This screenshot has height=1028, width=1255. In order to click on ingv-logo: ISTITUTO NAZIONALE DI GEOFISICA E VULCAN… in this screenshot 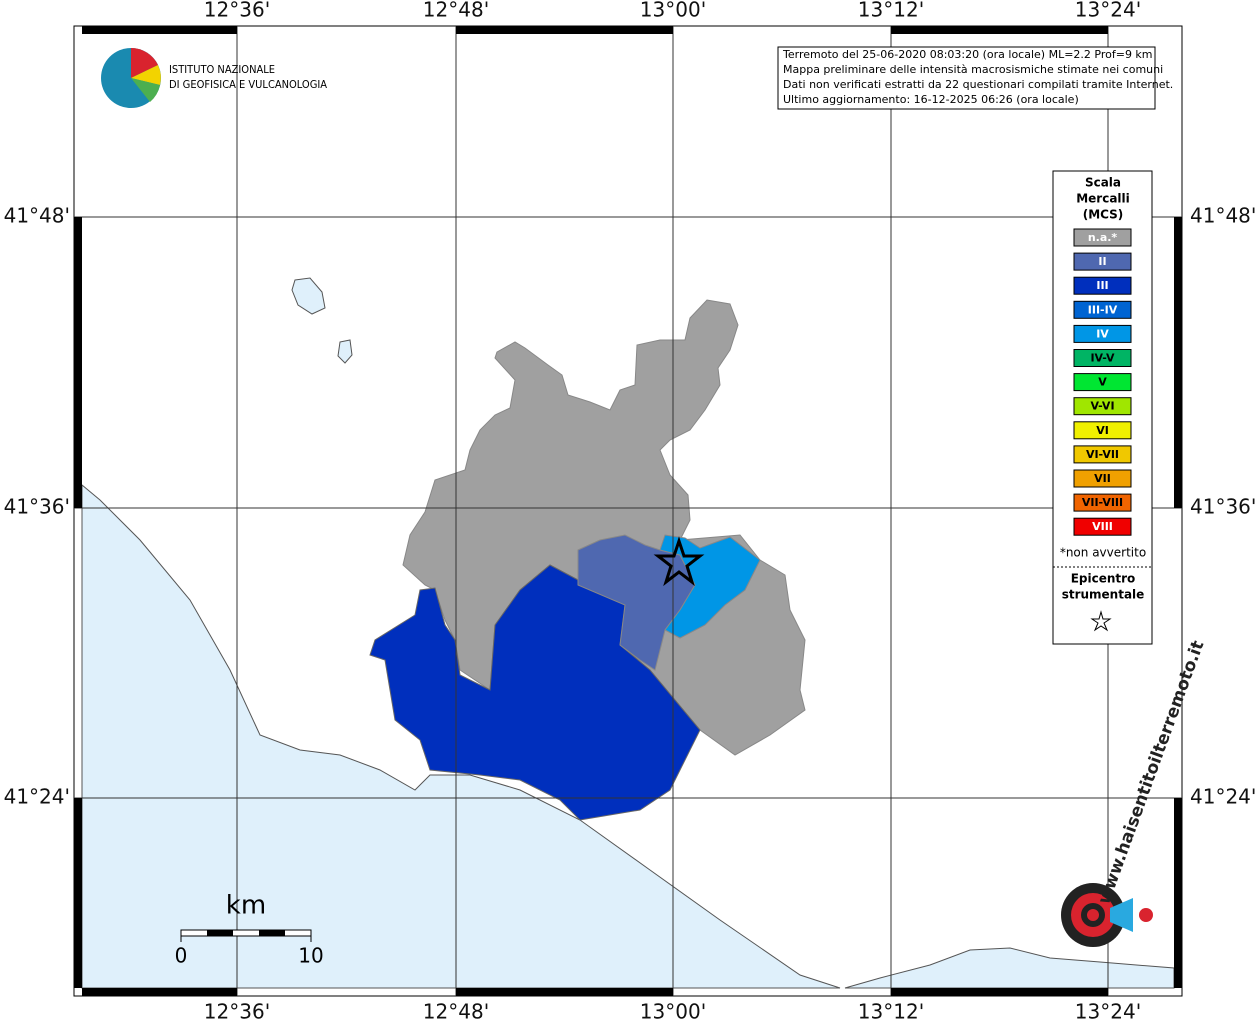, I will do `click(214, 78)`.